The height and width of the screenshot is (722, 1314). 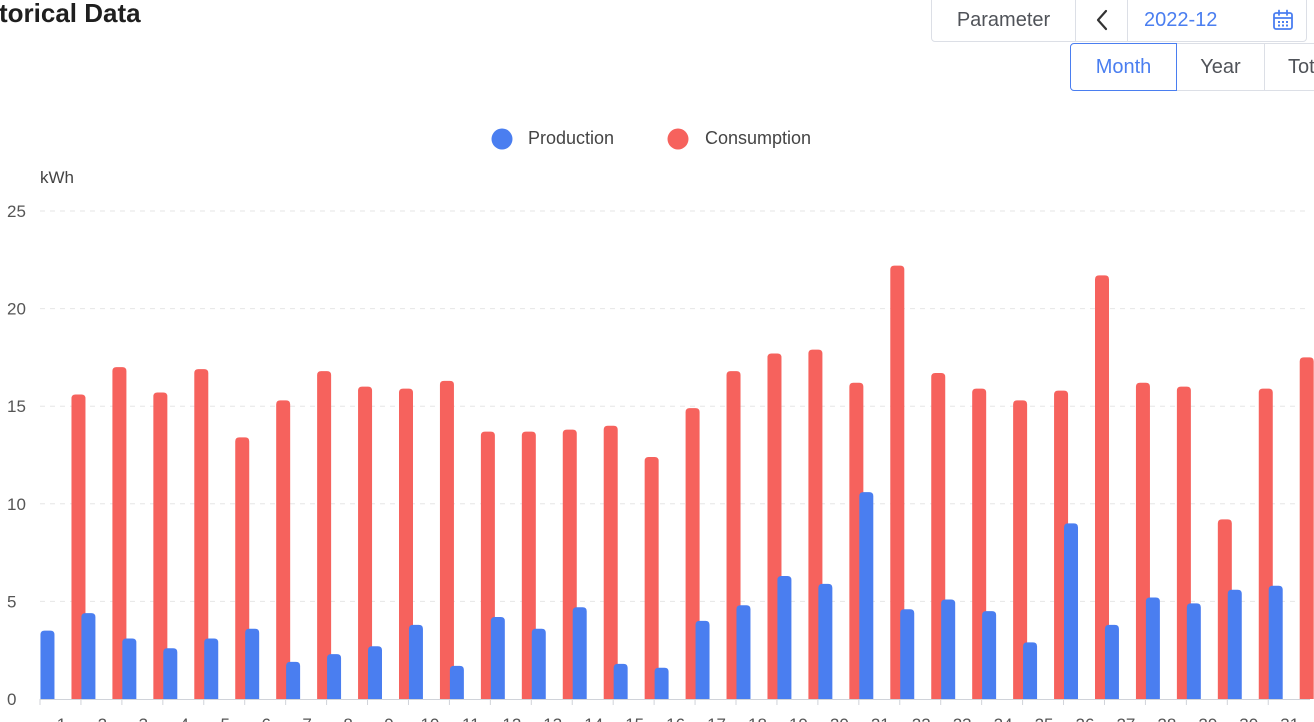 I want to click on x-tick-label: 10, so click(x=429, y=718).